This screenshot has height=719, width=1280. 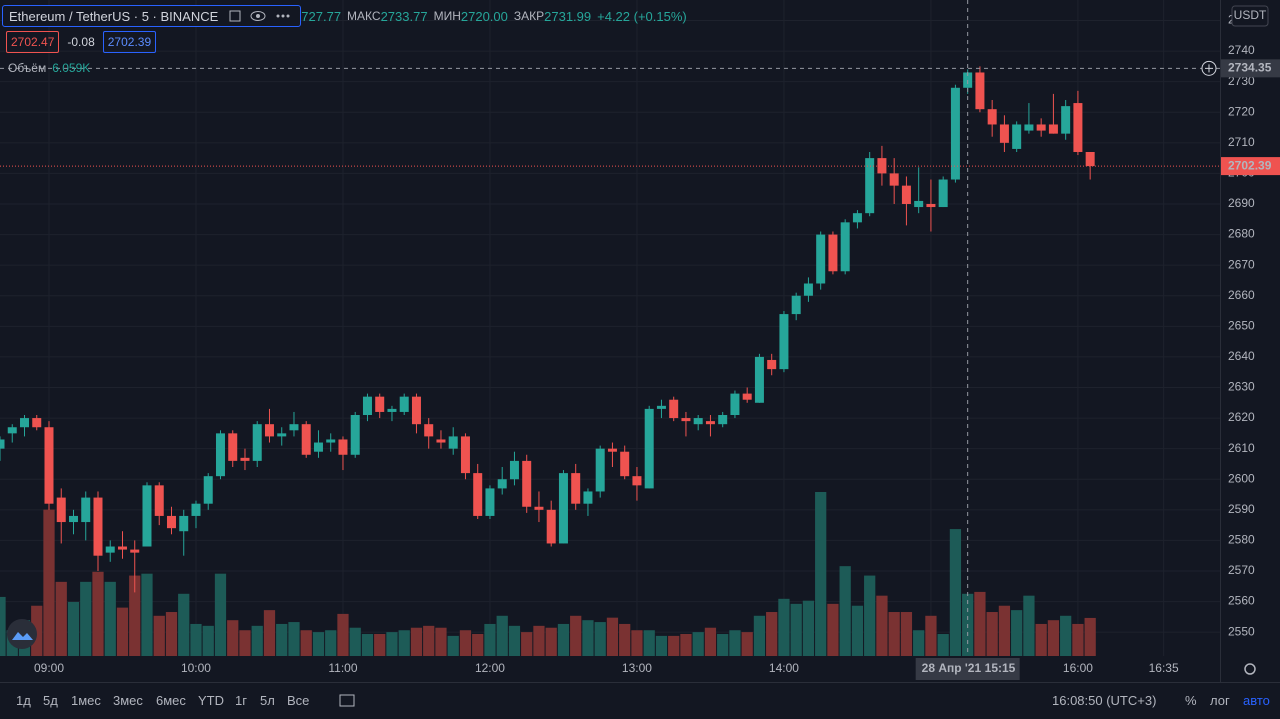 I want to click on log-toggle: лог, so click(x=1220, y=700).